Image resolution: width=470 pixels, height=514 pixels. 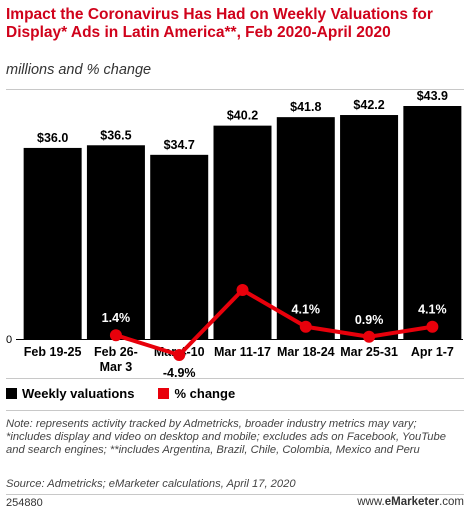 I want to click on bar-value-label: $36.0, so click(x=52, y=138).